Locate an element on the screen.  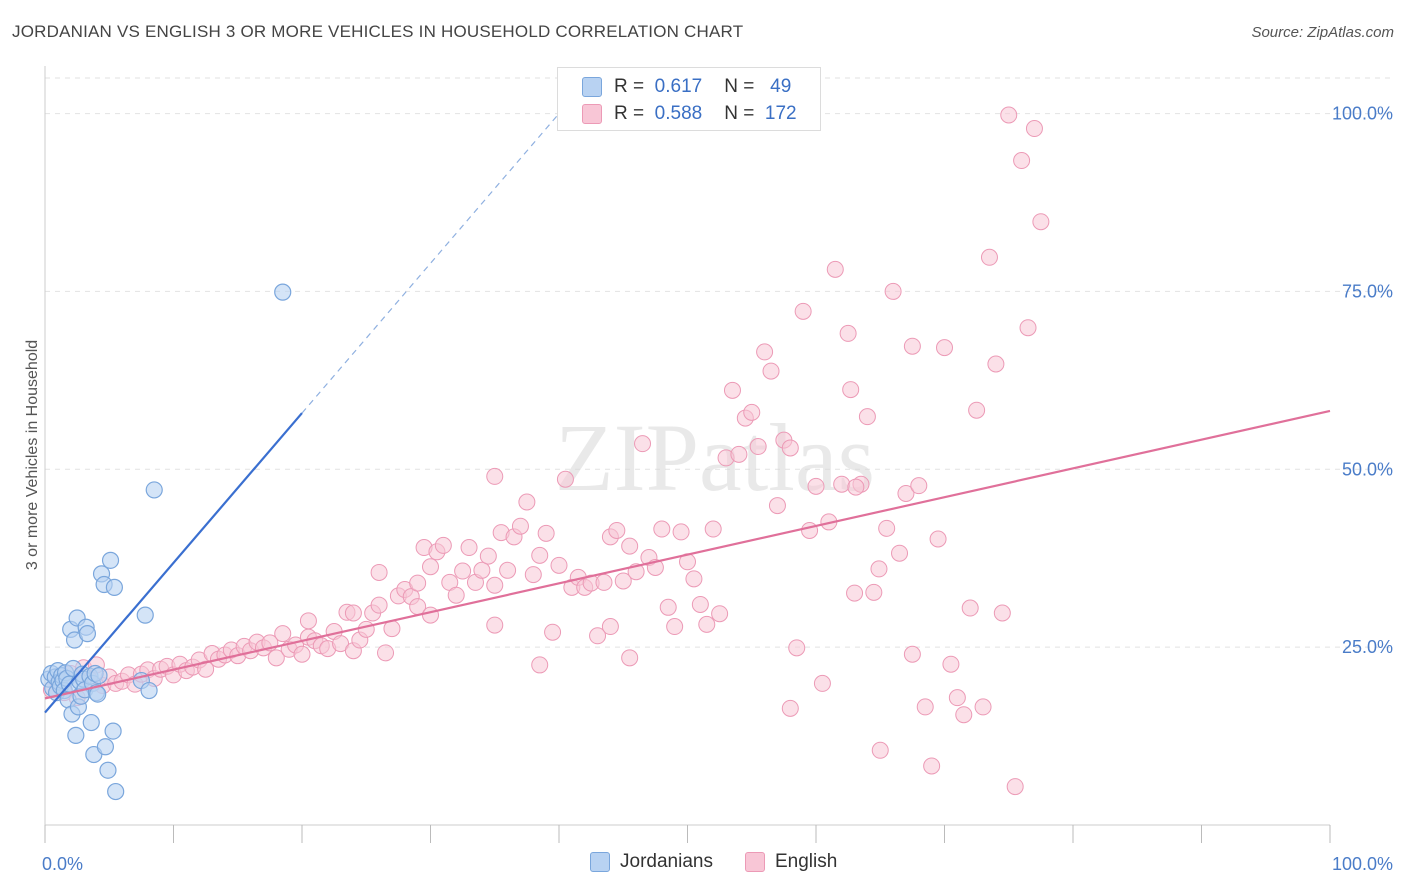
english-swatch is located at coordinates (754, 862).